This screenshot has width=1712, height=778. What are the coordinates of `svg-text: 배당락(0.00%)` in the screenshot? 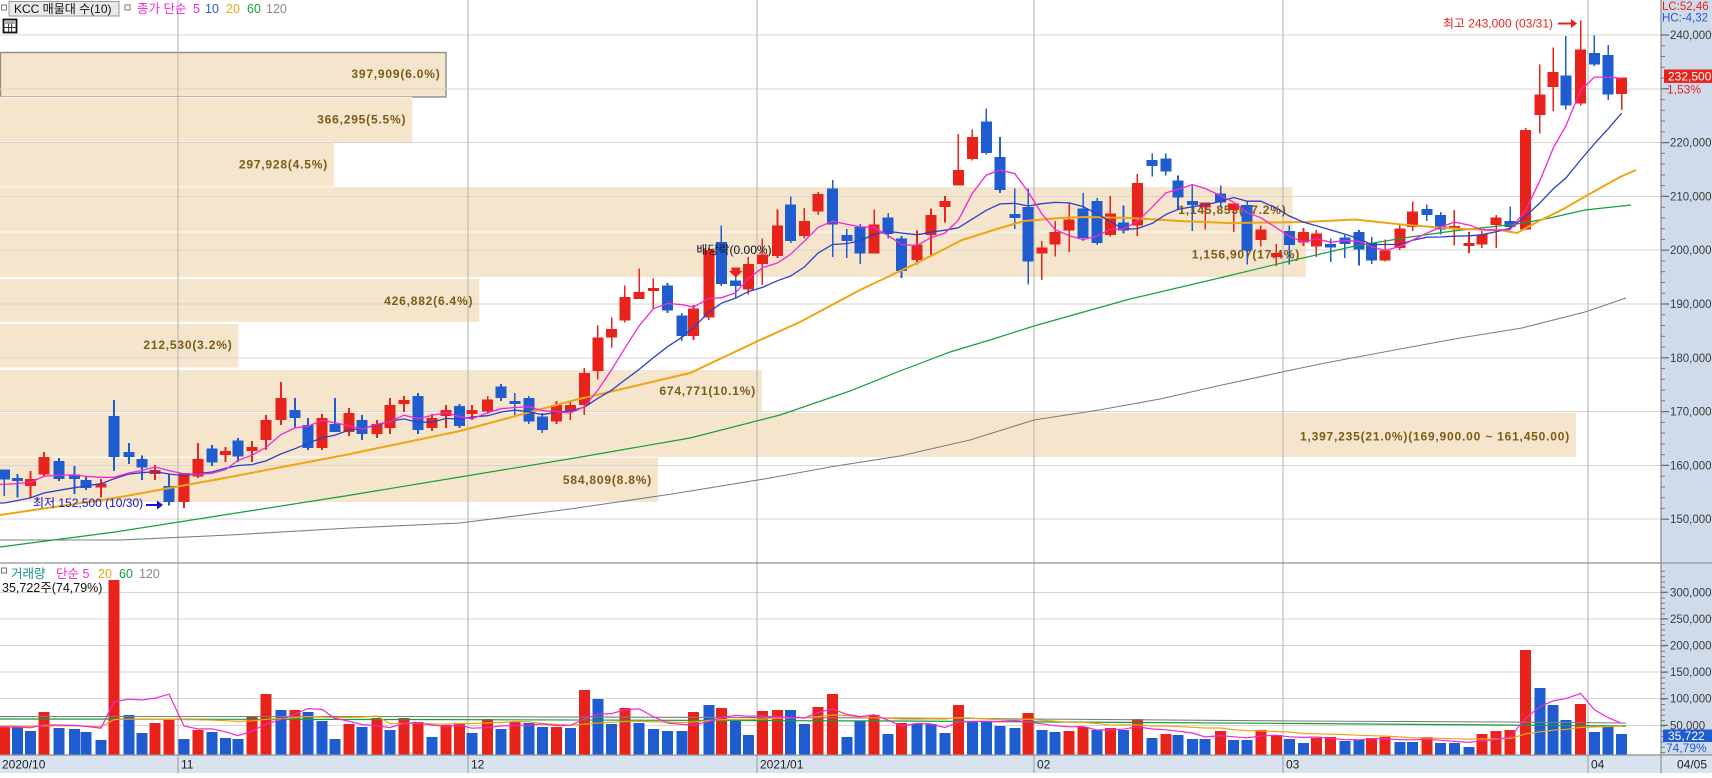 It's located at (733, 250).